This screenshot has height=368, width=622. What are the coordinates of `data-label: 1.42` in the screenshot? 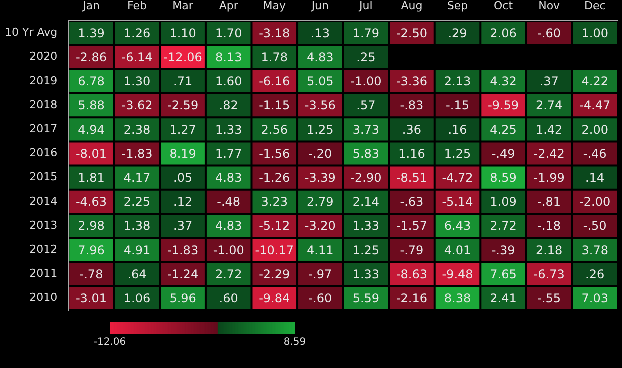 It's located at (549, 129).